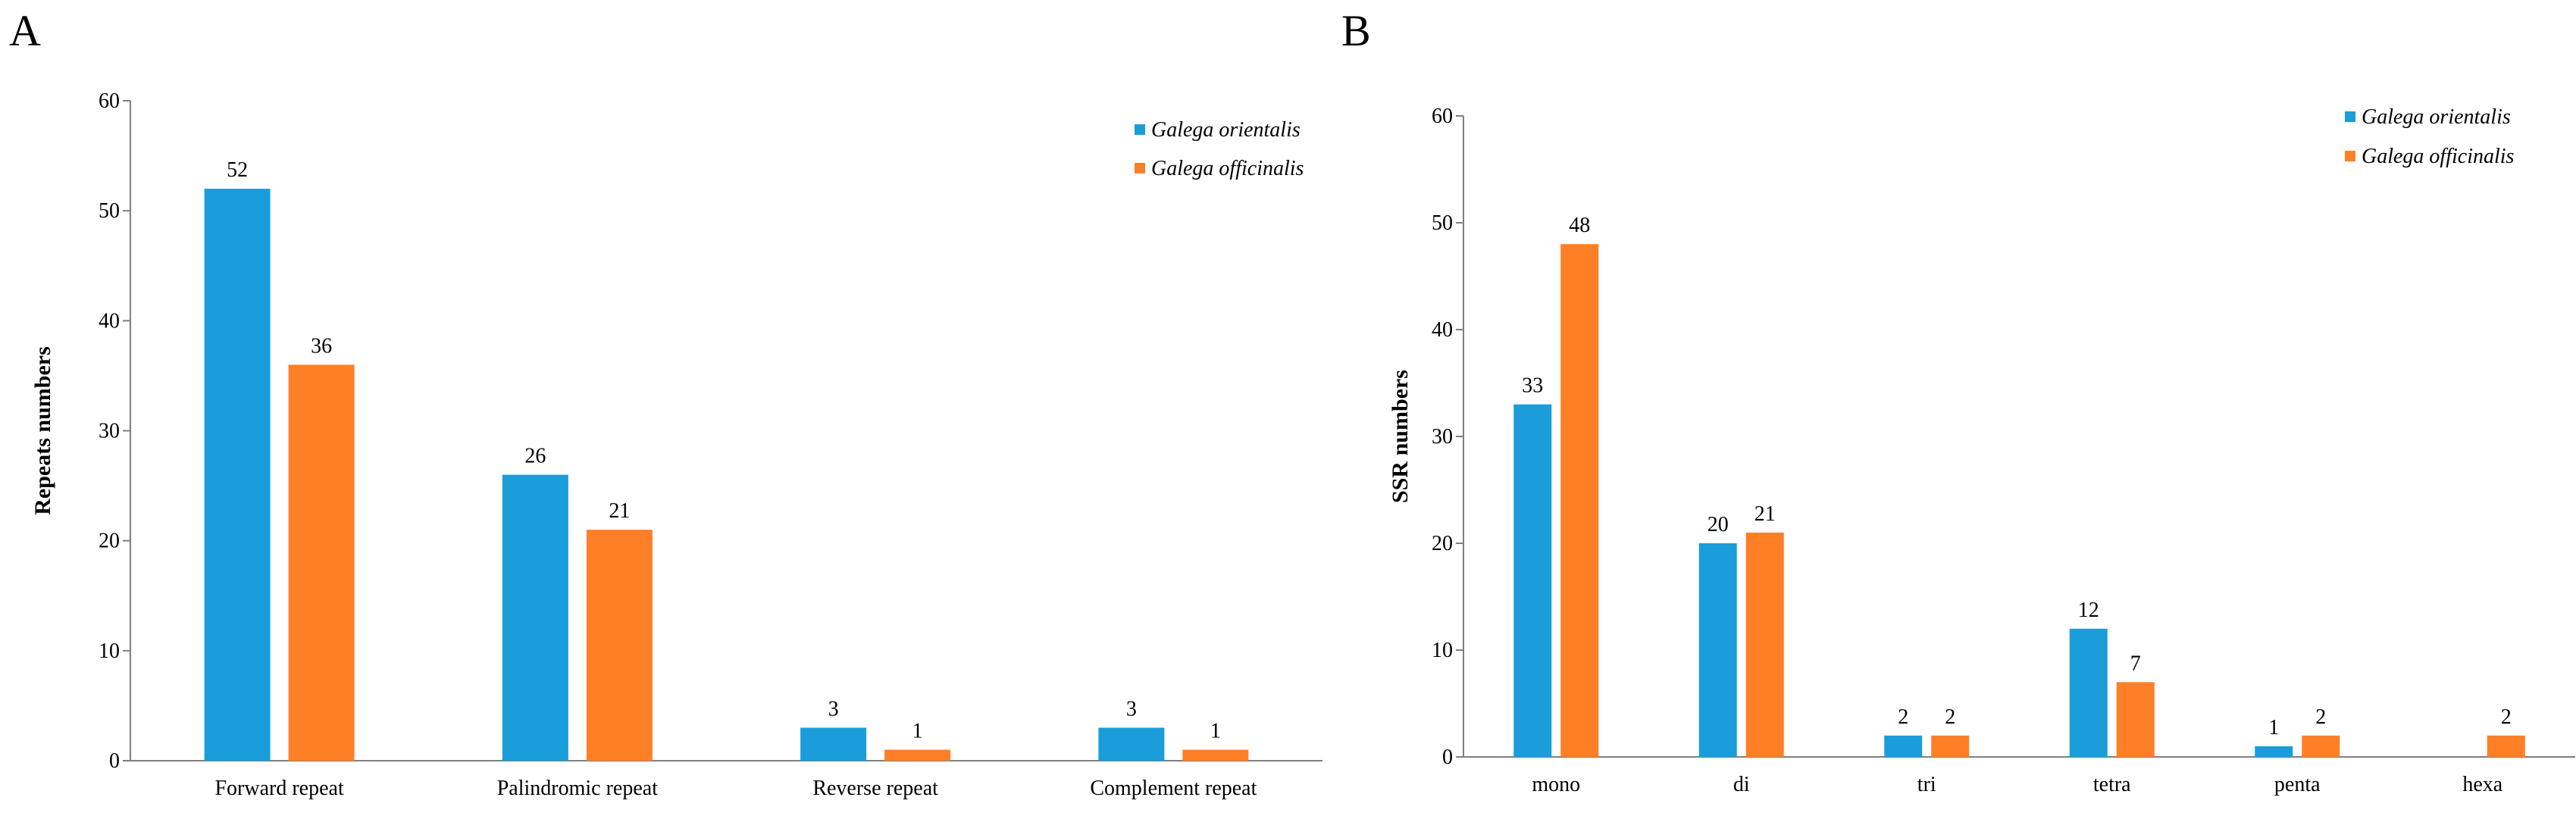 The image size is (2576, 813). I want to click on panel-b-letter: B, so click(1356, 30).